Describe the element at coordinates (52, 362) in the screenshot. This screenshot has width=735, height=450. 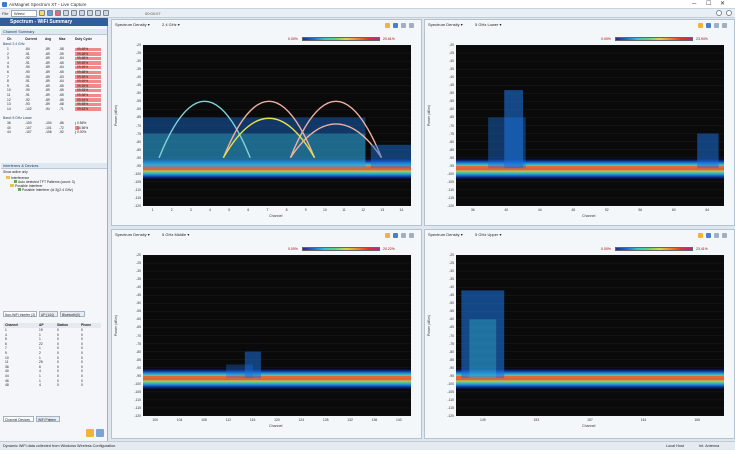
I see `channel-row: 11 25 0 0` at that location.